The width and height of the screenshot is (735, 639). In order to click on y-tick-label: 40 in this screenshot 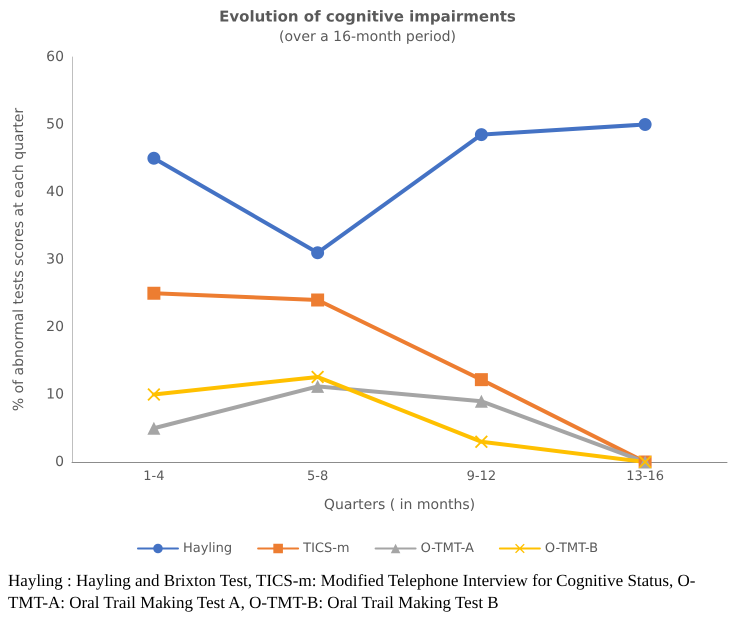, I will do `click(55, 192)`.